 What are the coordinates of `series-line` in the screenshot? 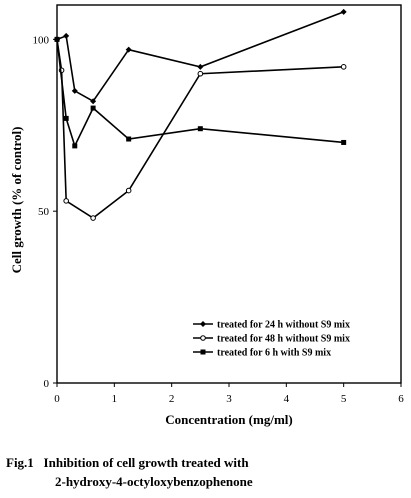 It's located at (200, 57).